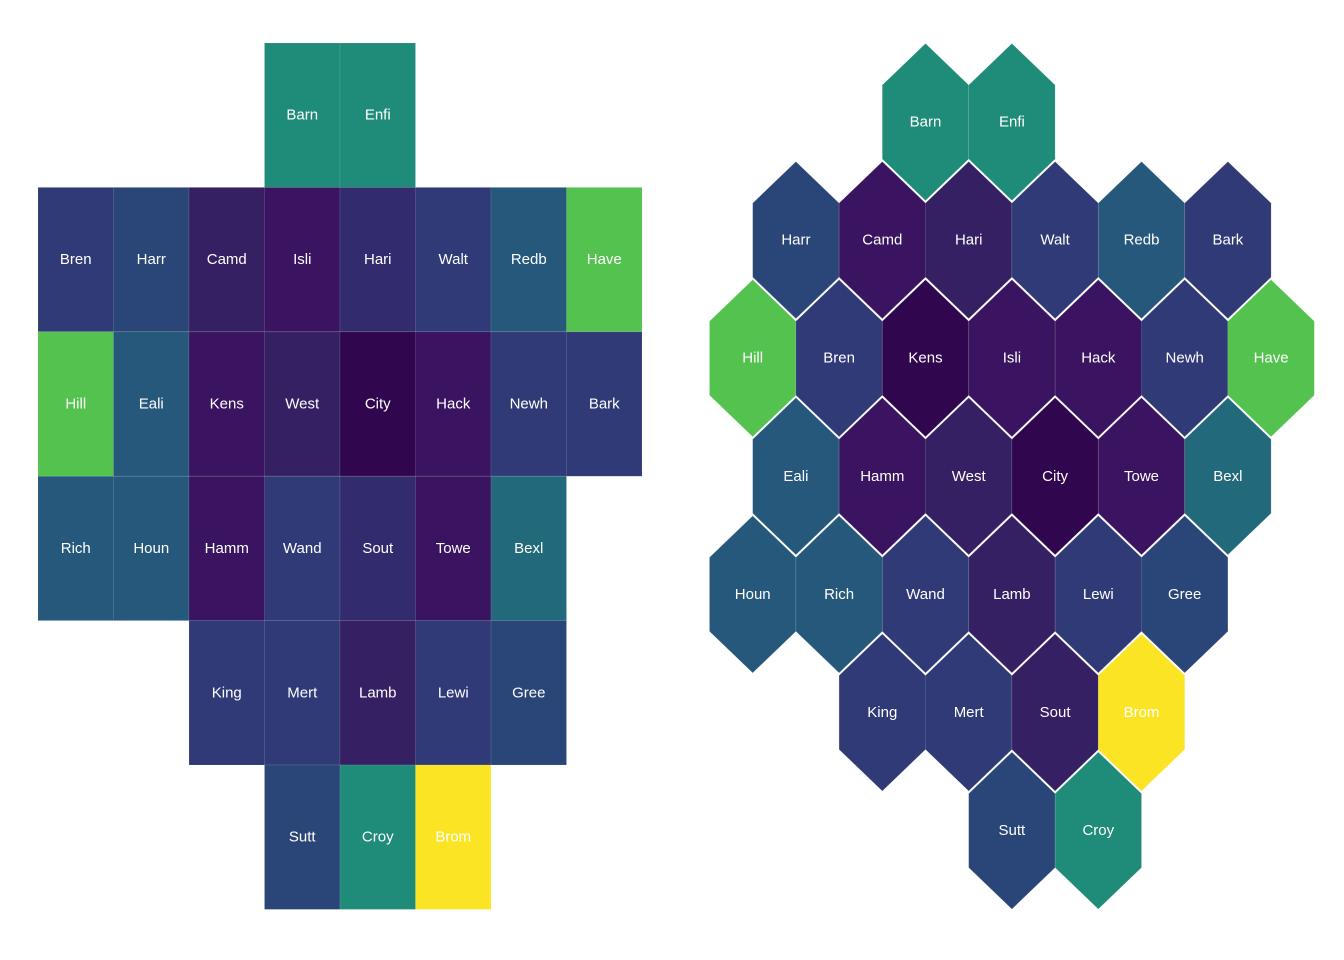 The image size is (1344, 960). I want to click on square-tile-label: Bexl, so click(528, 548).